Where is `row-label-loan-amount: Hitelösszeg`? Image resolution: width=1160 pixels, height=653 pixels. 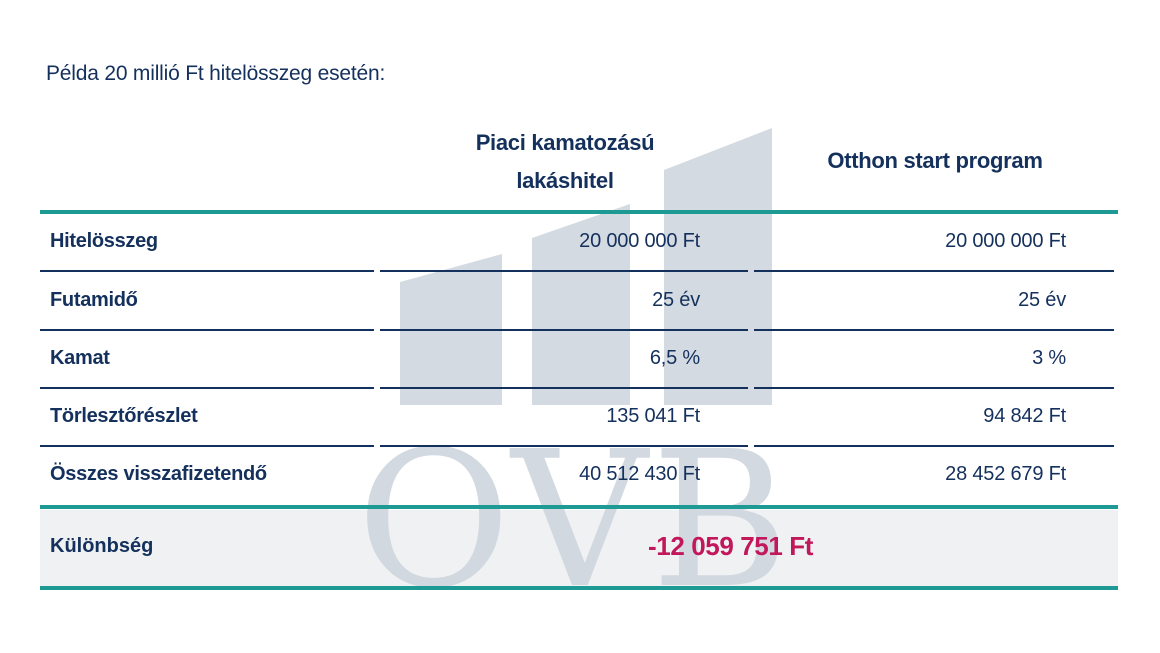 row-label-loan-amount: Hitelösszeg is located at coordinates (104, 241).